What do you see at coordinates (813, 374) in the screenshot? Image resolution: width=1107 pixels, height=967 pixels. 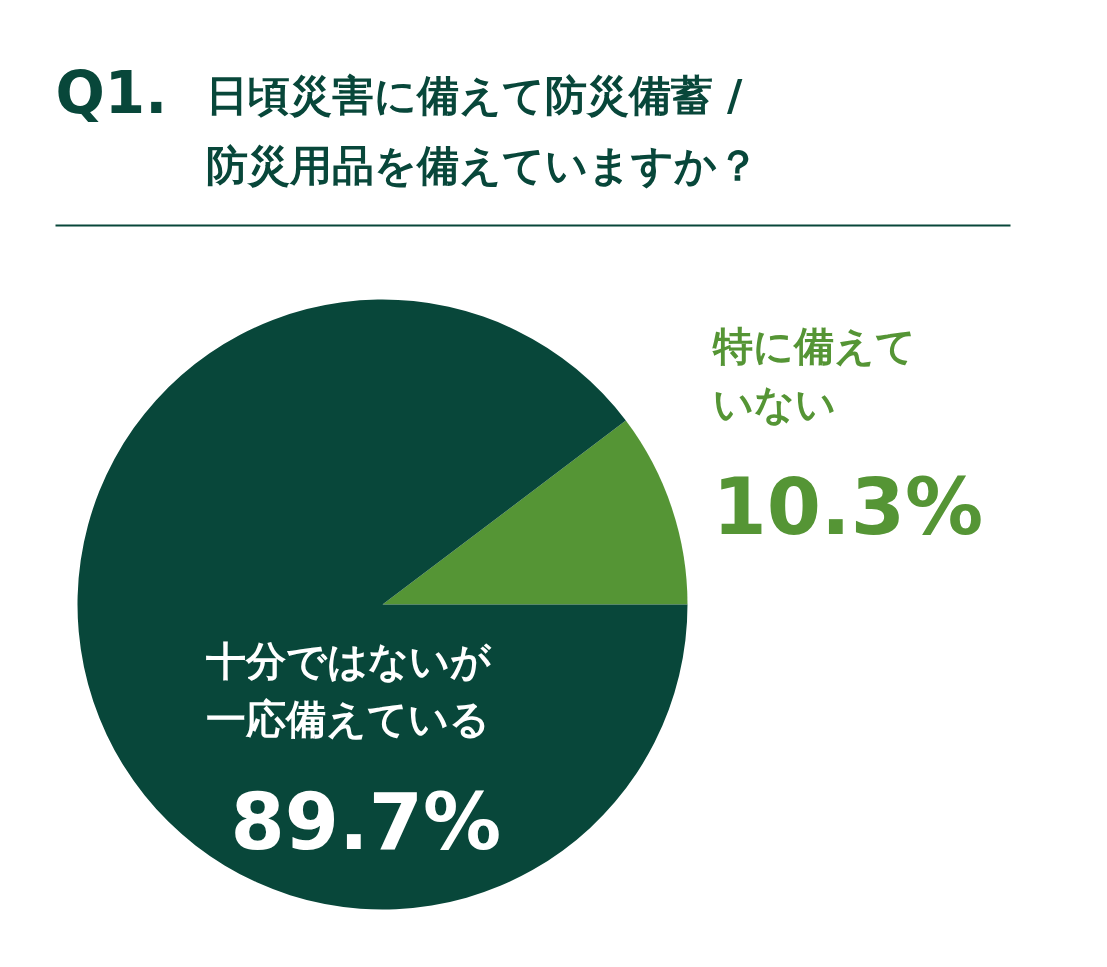 I see `slice-label: 特に備えていない` at bounding box center [813, 374].